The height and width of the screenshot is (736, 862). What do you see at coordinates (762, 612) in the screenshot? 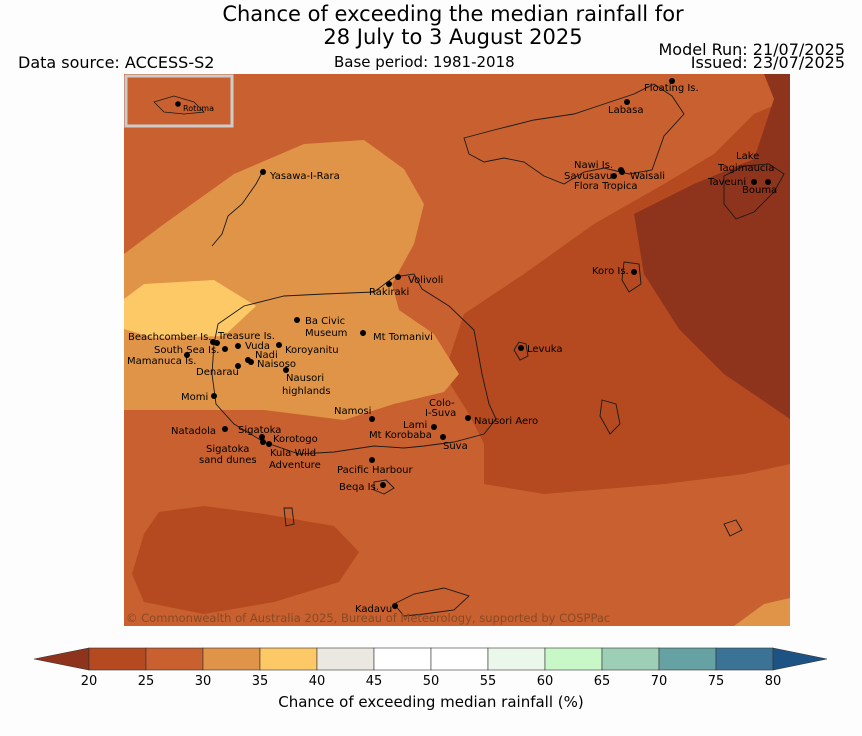
I see `field-35-40-corner` at bounding box center [762, 612].